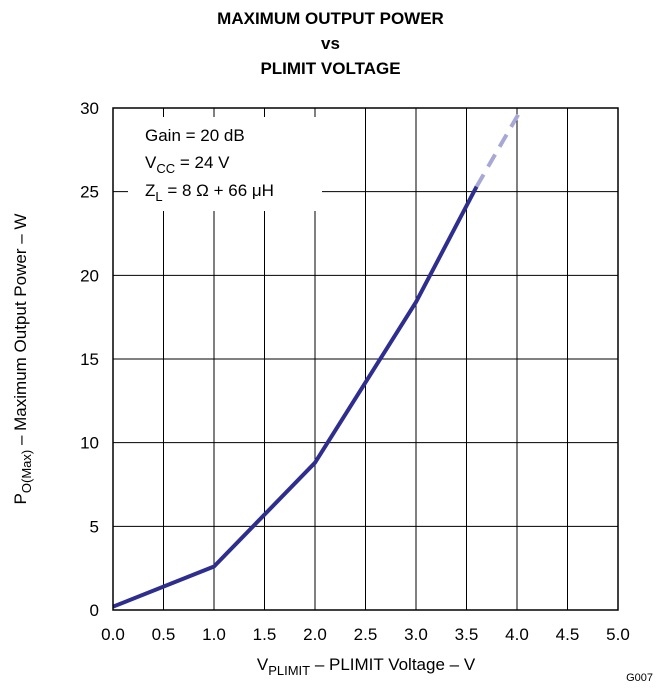 This screenshot has height=692, width=661. I want to click on y-axis-label-main: P, so click(20, 498).